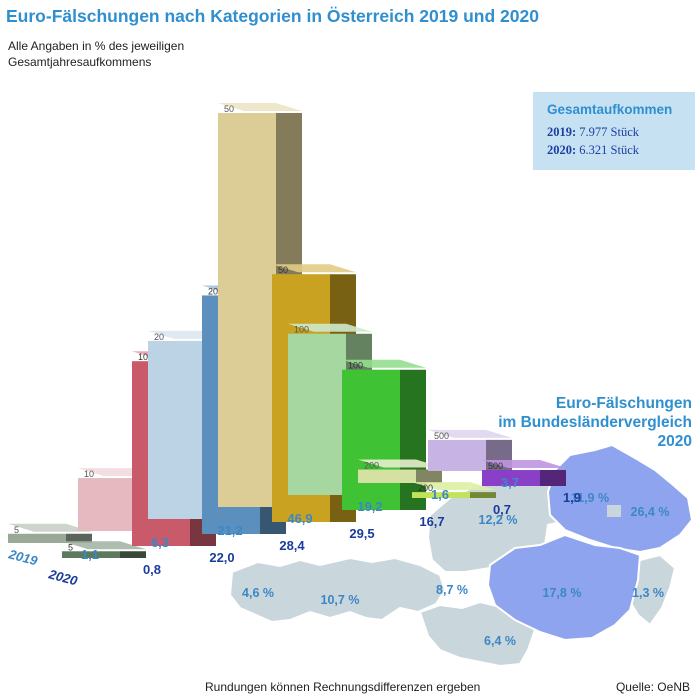 The width and height of the screenshot is (700, 700). What do you see at coordinates (620, 498) in the screenshot?
I see `map-region-northeast` at bounding box center [620, 498].